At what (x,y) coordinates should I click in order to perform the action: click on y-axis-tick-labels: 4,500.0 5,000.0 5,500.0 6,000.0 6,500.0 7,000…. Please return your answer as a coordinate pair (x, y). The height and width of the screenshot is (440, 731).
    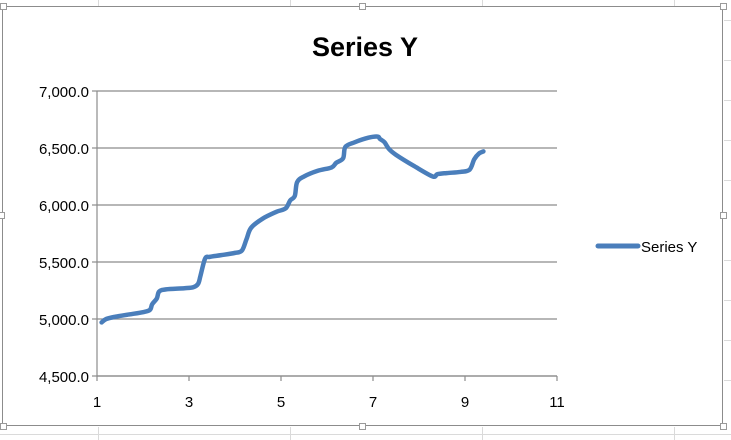
    Looking at the image, I should click on (64, 235).